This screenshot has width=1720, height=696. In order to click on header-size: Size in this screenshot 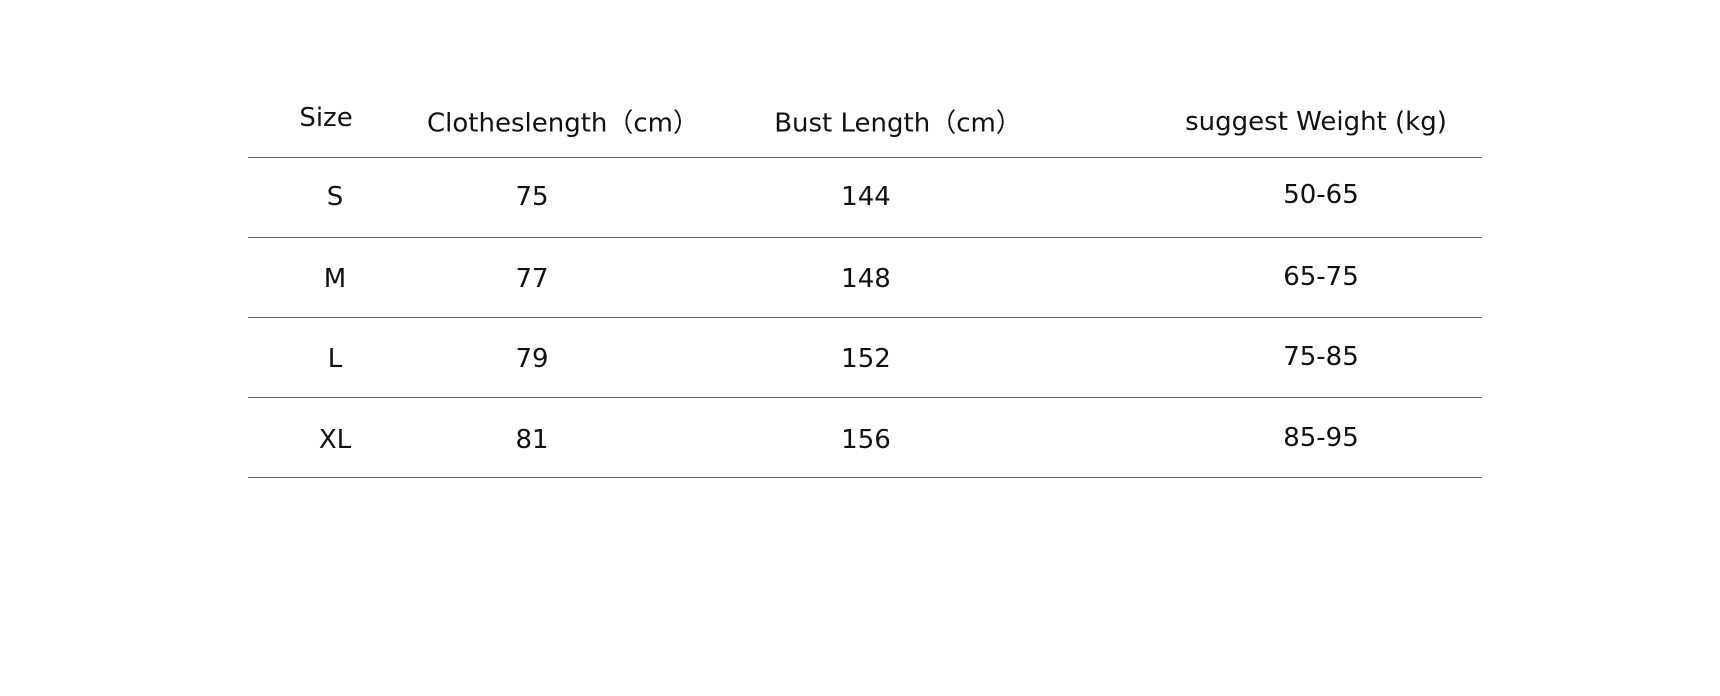, I will do `click(326, 118)`.